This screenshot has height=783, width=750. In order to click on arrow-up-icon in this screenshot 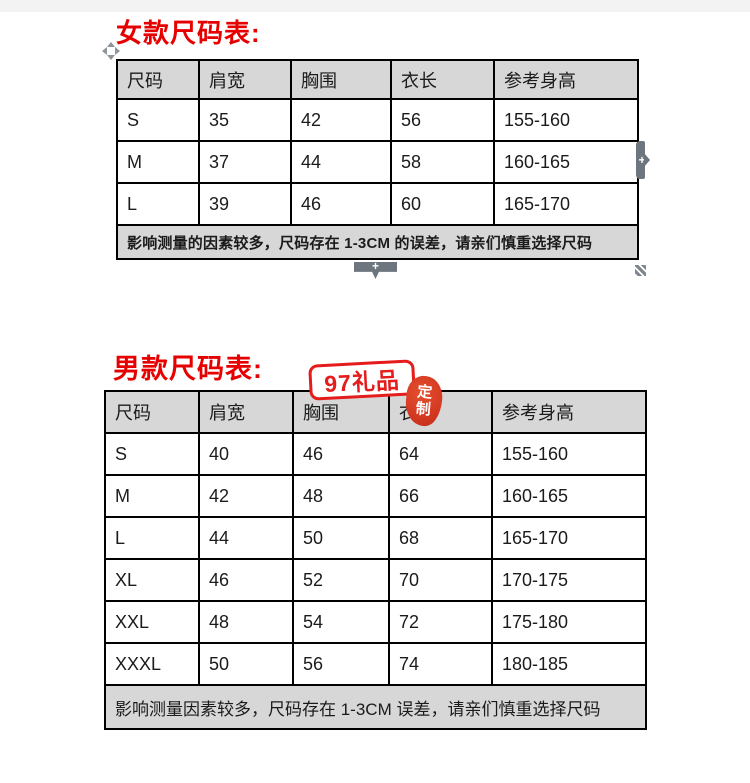, I will do `click(111, 44)`.